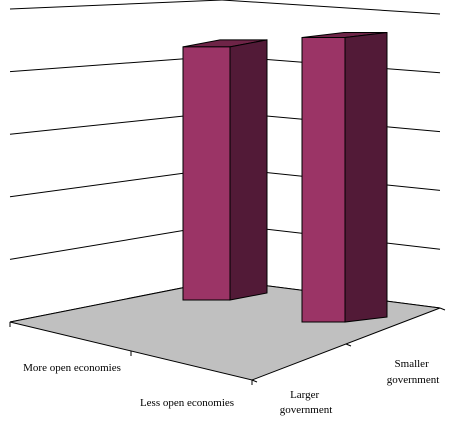  I want to click on width-label-smaller-government: Smaller government, so click(413, 372).